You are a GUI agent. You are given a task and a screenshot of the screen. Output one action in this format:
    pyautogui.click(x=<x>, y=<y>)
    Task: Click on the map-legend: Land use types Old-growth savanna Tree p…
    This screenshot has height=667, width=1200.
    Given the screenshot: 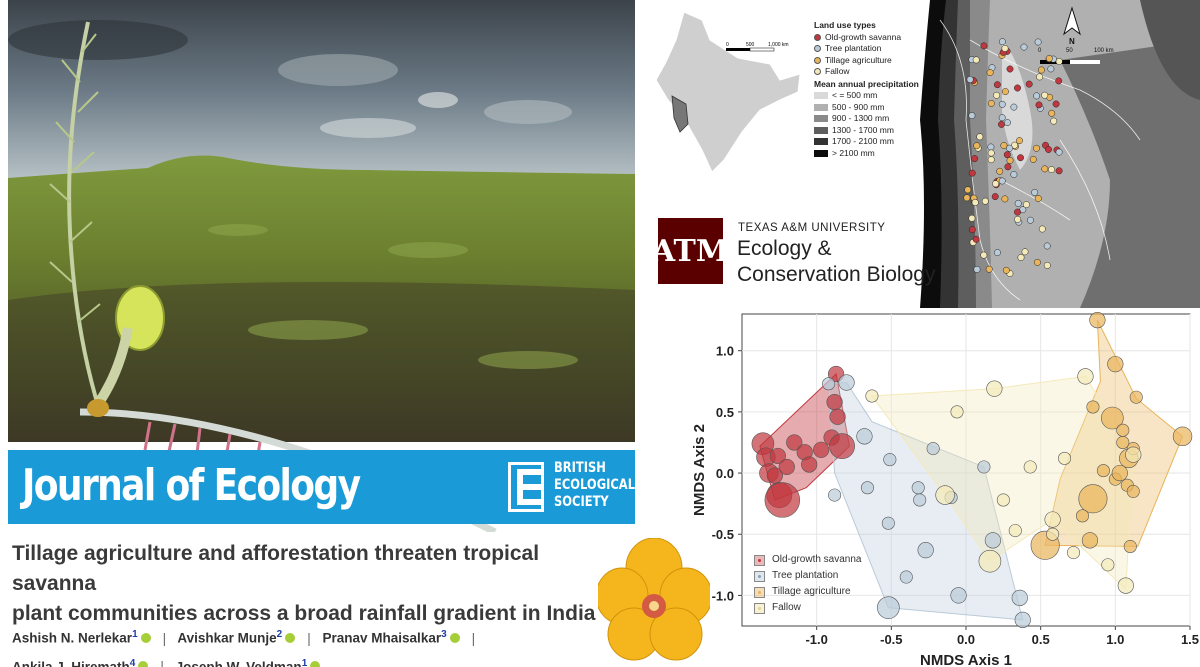 What is the action you would take?
    pyautogui.click(x=866, y=89)
    